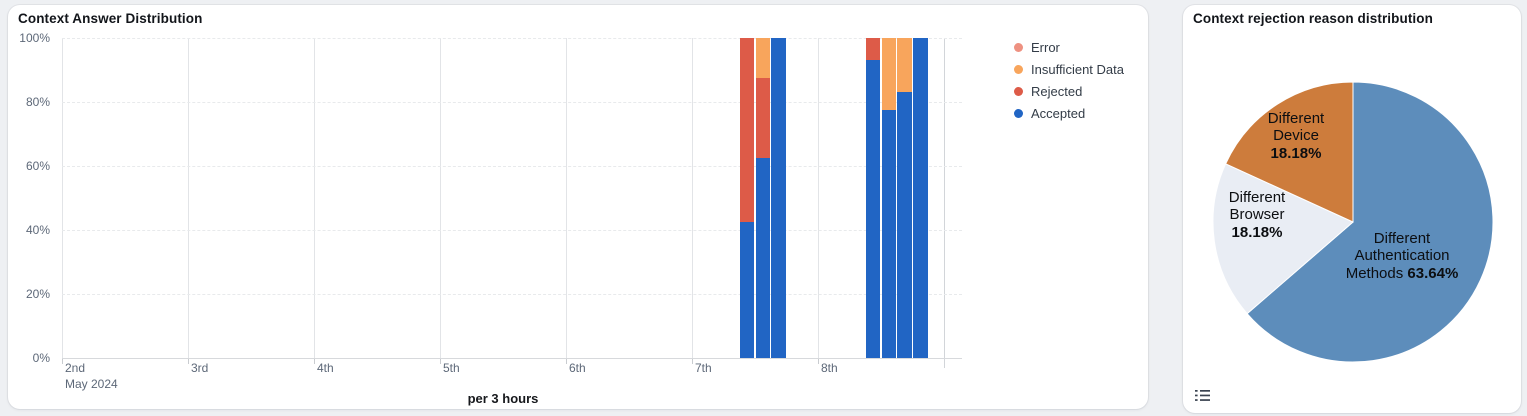  I want to click on legend-label: Insufficient Data, so click(1077, 69).